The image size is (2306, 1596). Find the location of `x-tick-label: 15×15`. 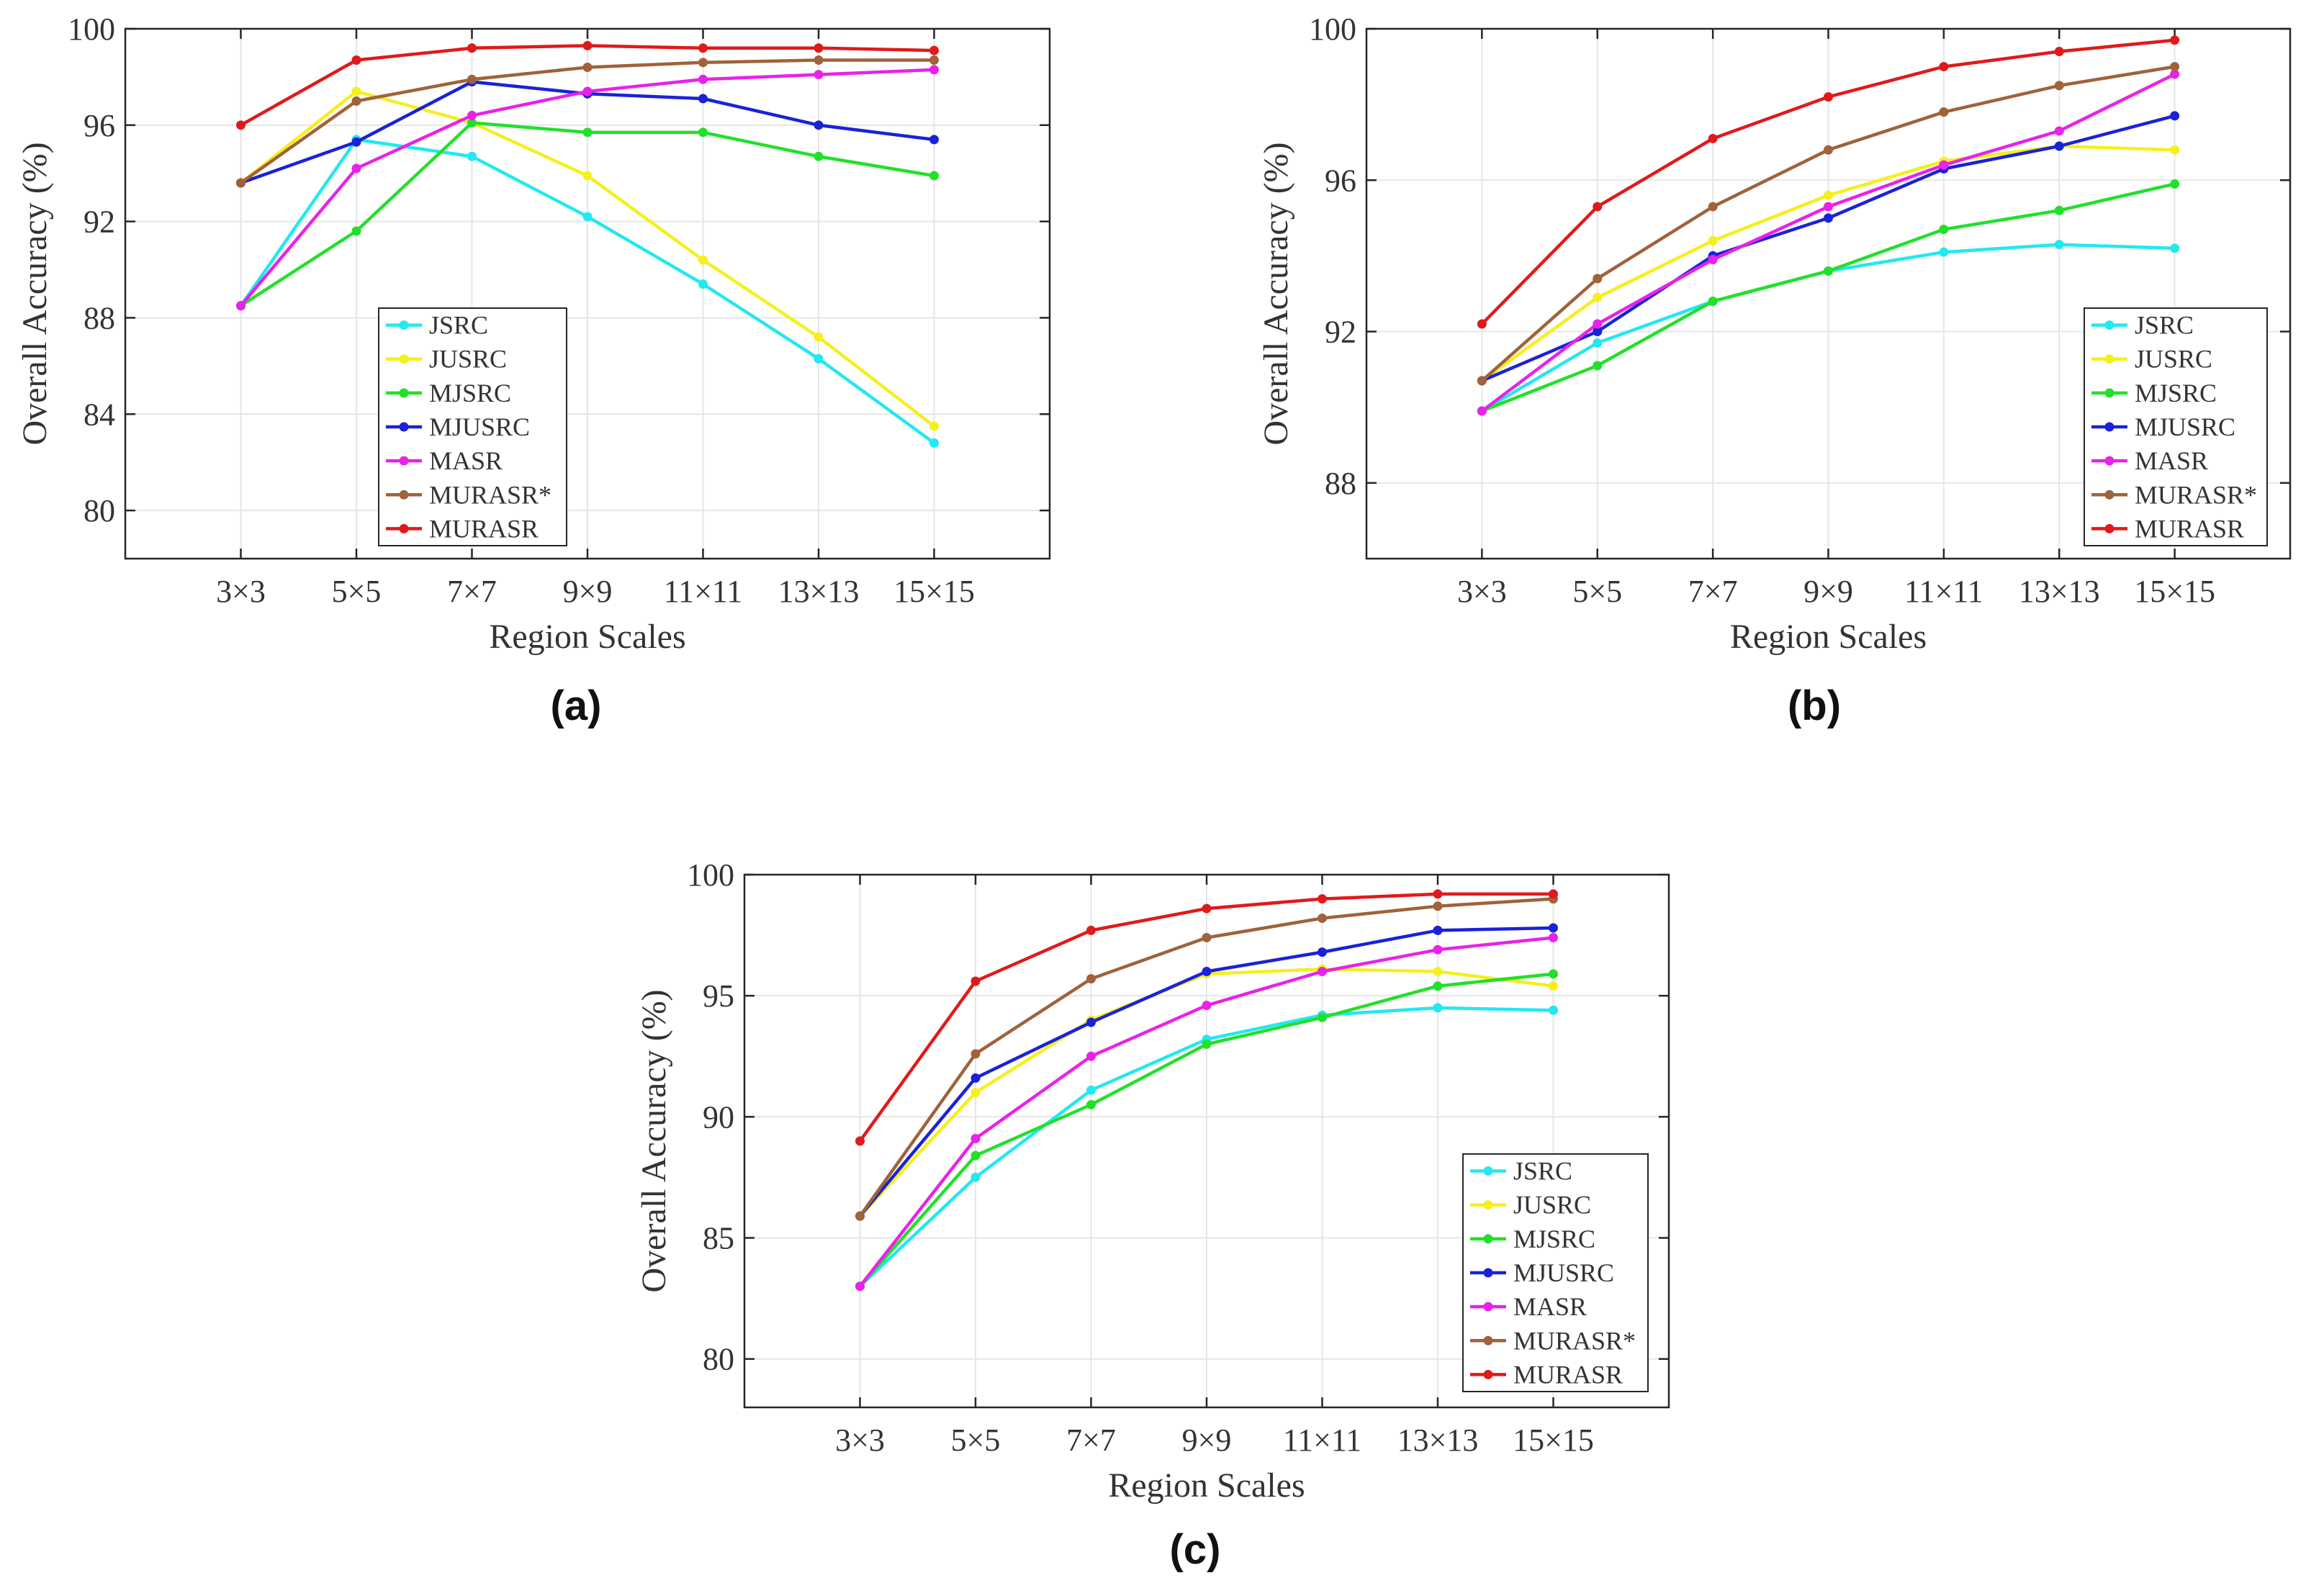

x-tick-label: 15×15 is located at coordinates (2174, 591).